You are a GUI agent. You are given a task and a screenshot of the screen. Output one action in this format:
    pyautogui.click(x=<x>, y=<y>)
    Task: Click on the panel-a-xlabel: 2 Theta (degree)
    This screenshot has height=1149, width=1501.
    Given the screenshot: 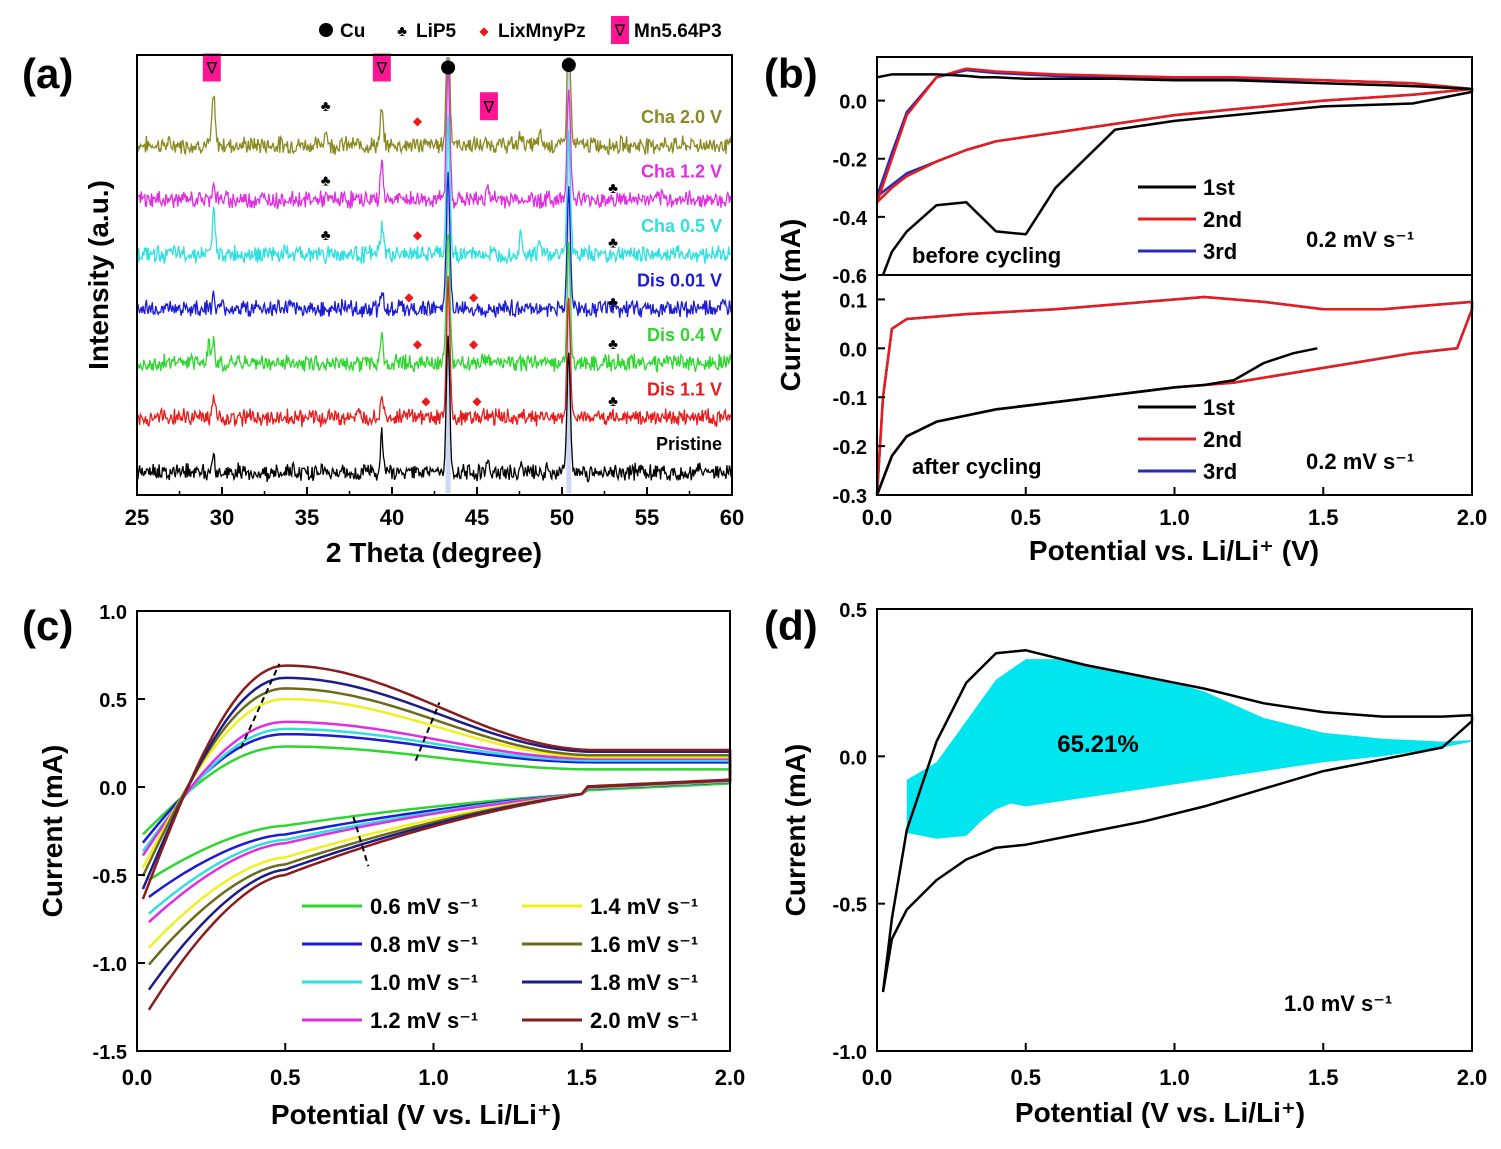 What is the action you would take?
    pyautogui.click(x=434, y=552)
    